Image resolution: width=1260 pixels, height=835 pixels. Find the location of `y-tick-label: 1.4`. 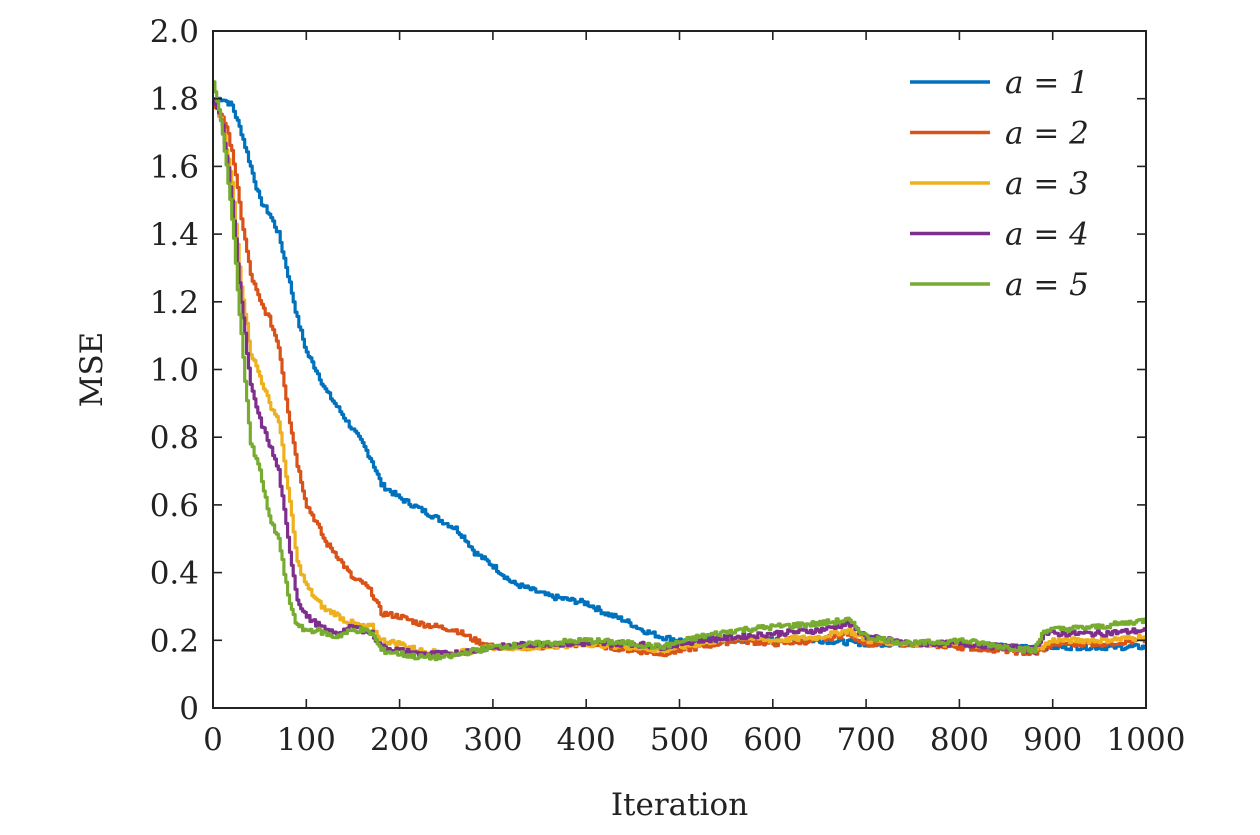

y-tick-label: 1.4 is located at coordinates (174, 235).